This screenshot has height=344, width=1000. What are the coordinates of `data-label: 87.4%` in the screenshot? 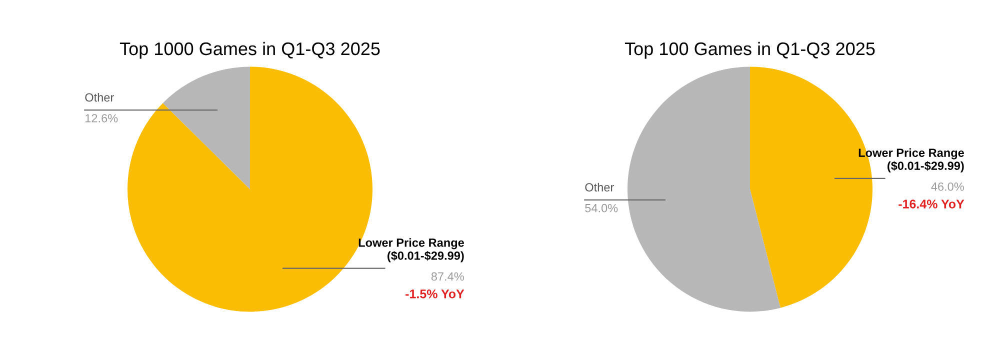 It's located at (447, 276).